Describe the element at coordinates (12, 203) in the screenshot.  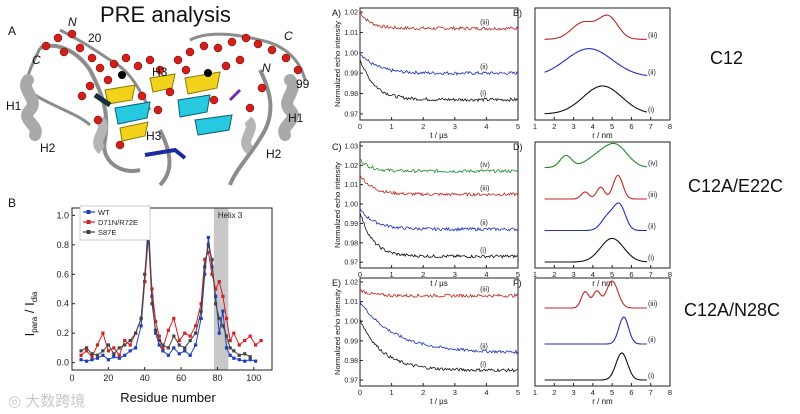
I see `panel-b-label: B` at that location.